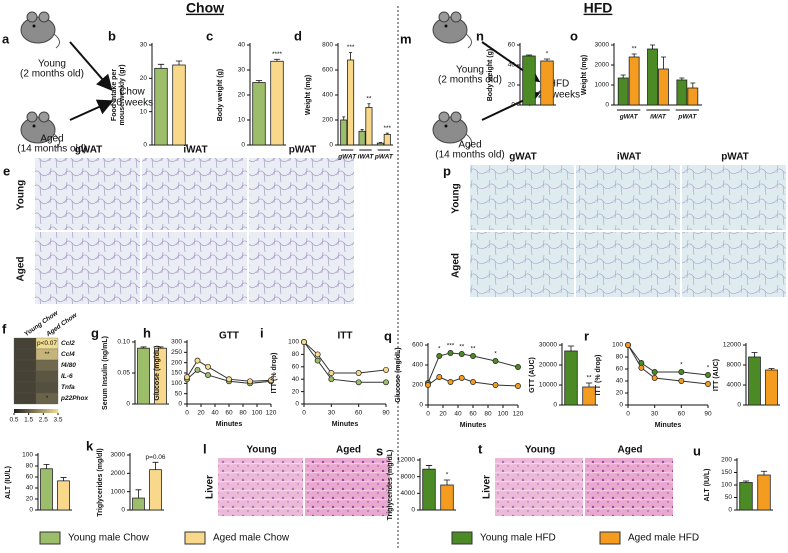 The height and width of the screenshot is (553, 788). I want to click on row-label: f4/80, so click(68, 365).